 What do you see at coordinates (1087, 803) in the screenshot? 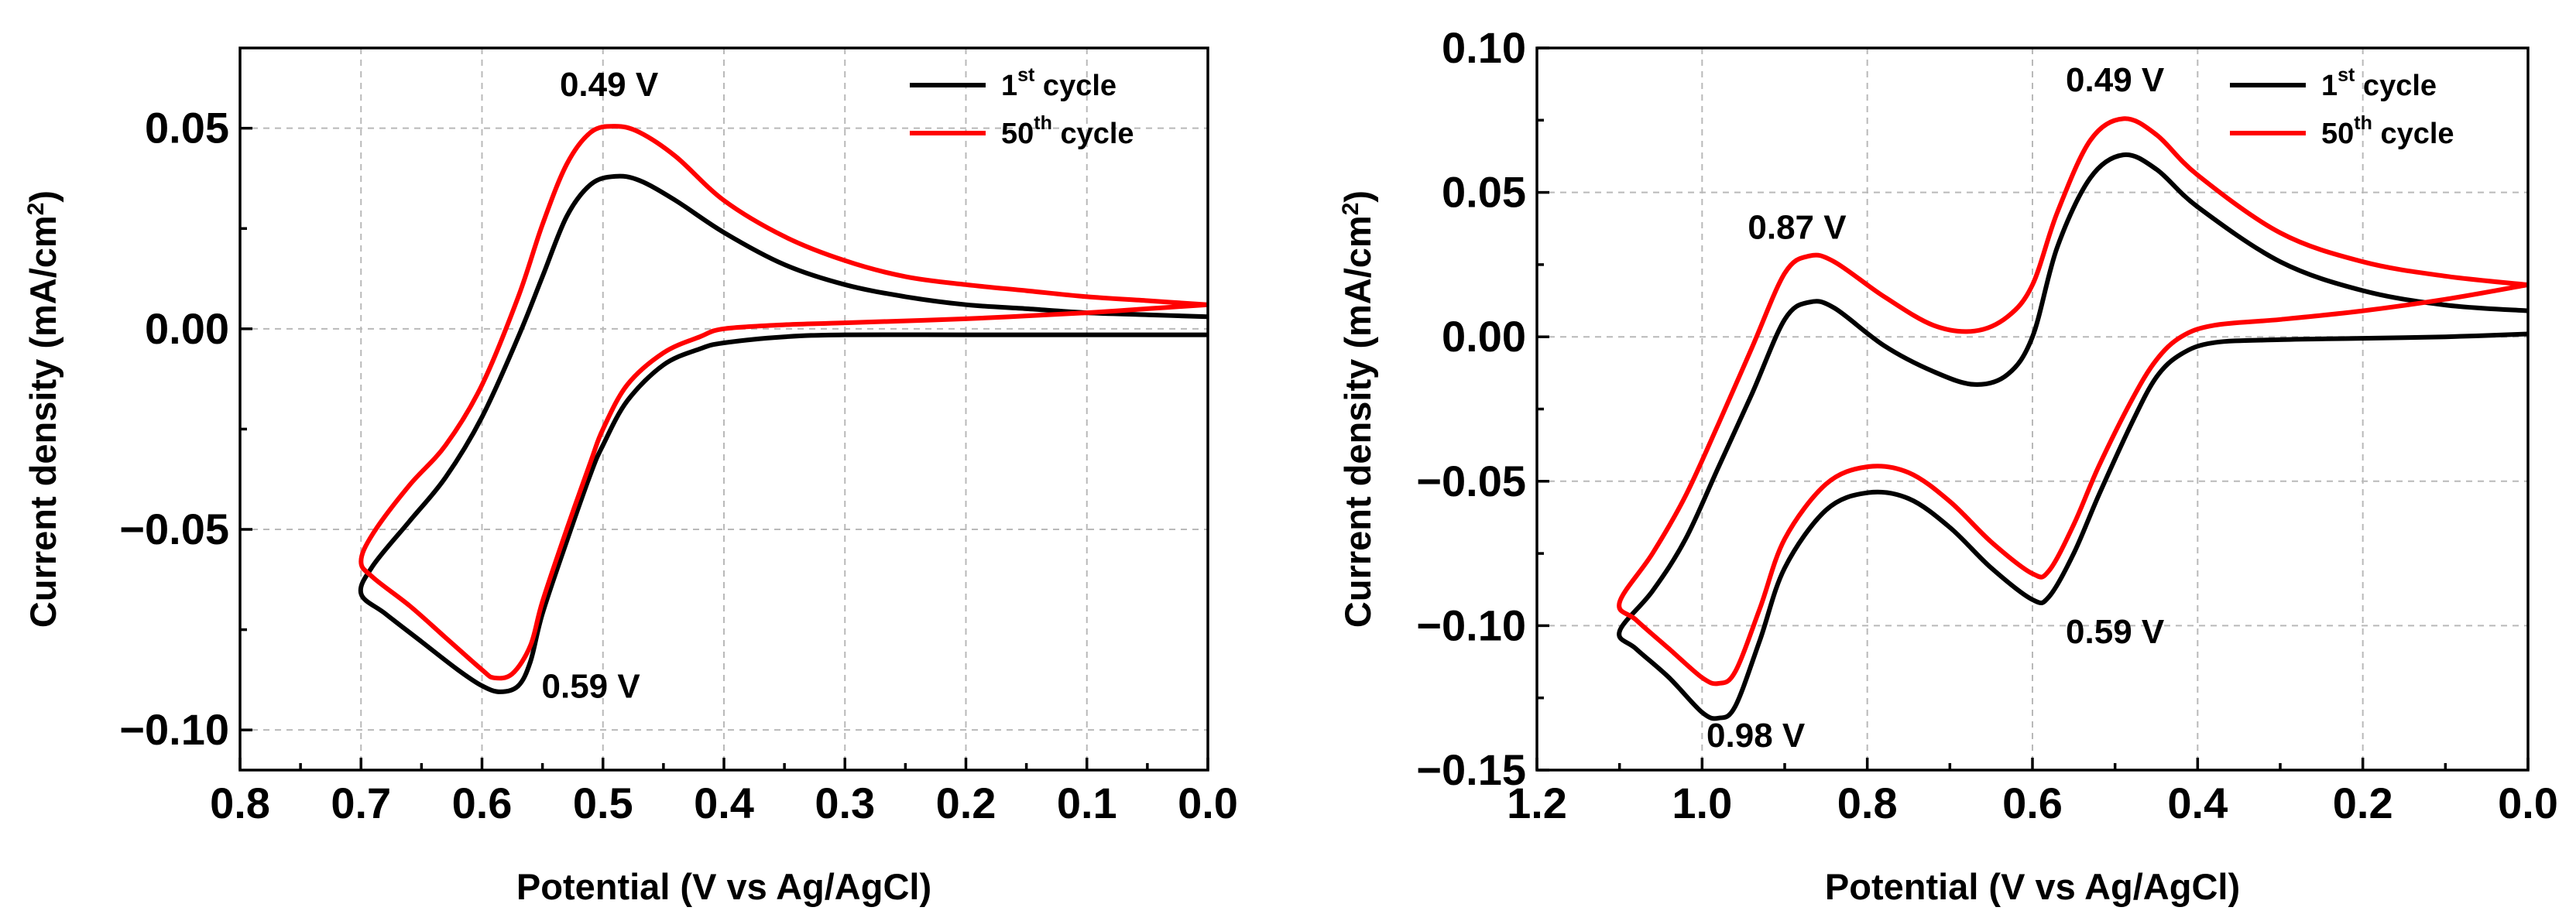
I see `x-tick-label: 0.1` at bounding box center [1087, 803].